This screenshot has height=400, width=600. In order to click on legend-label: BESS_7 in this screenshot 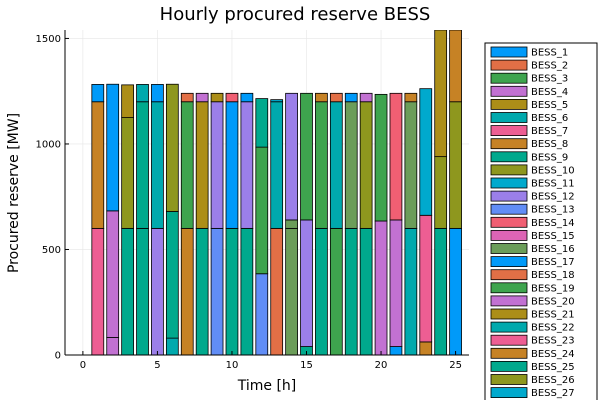, I will do `click(549, 131)`.